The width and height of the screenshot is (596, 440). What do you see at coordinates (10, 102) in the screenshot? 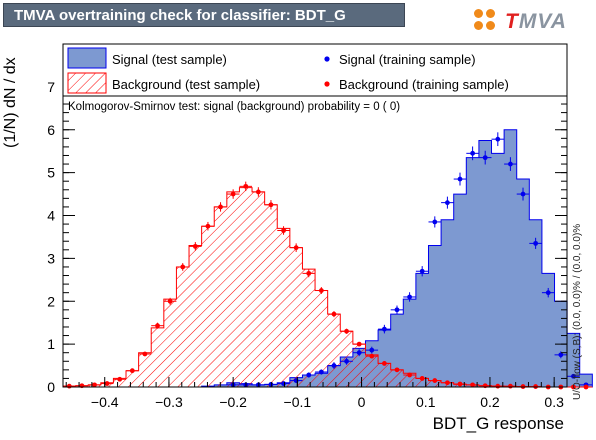
I see `y-axis-label: (1/N) dN / dx` at bounding box center [10, 102].